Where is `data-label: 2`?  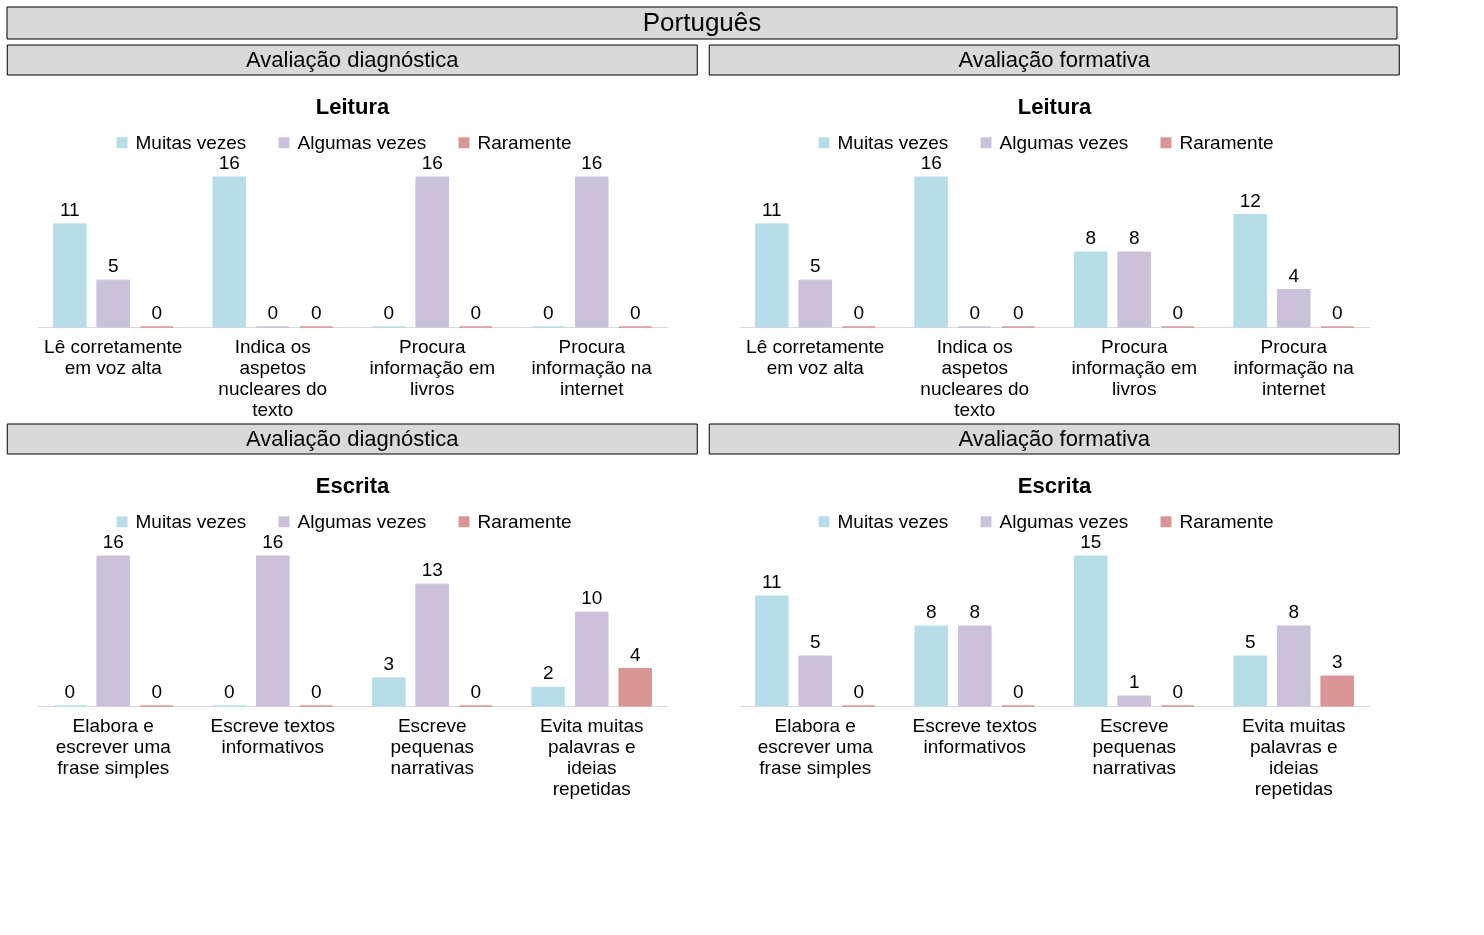 data-label: 2 is located at coordinates (548, 673).